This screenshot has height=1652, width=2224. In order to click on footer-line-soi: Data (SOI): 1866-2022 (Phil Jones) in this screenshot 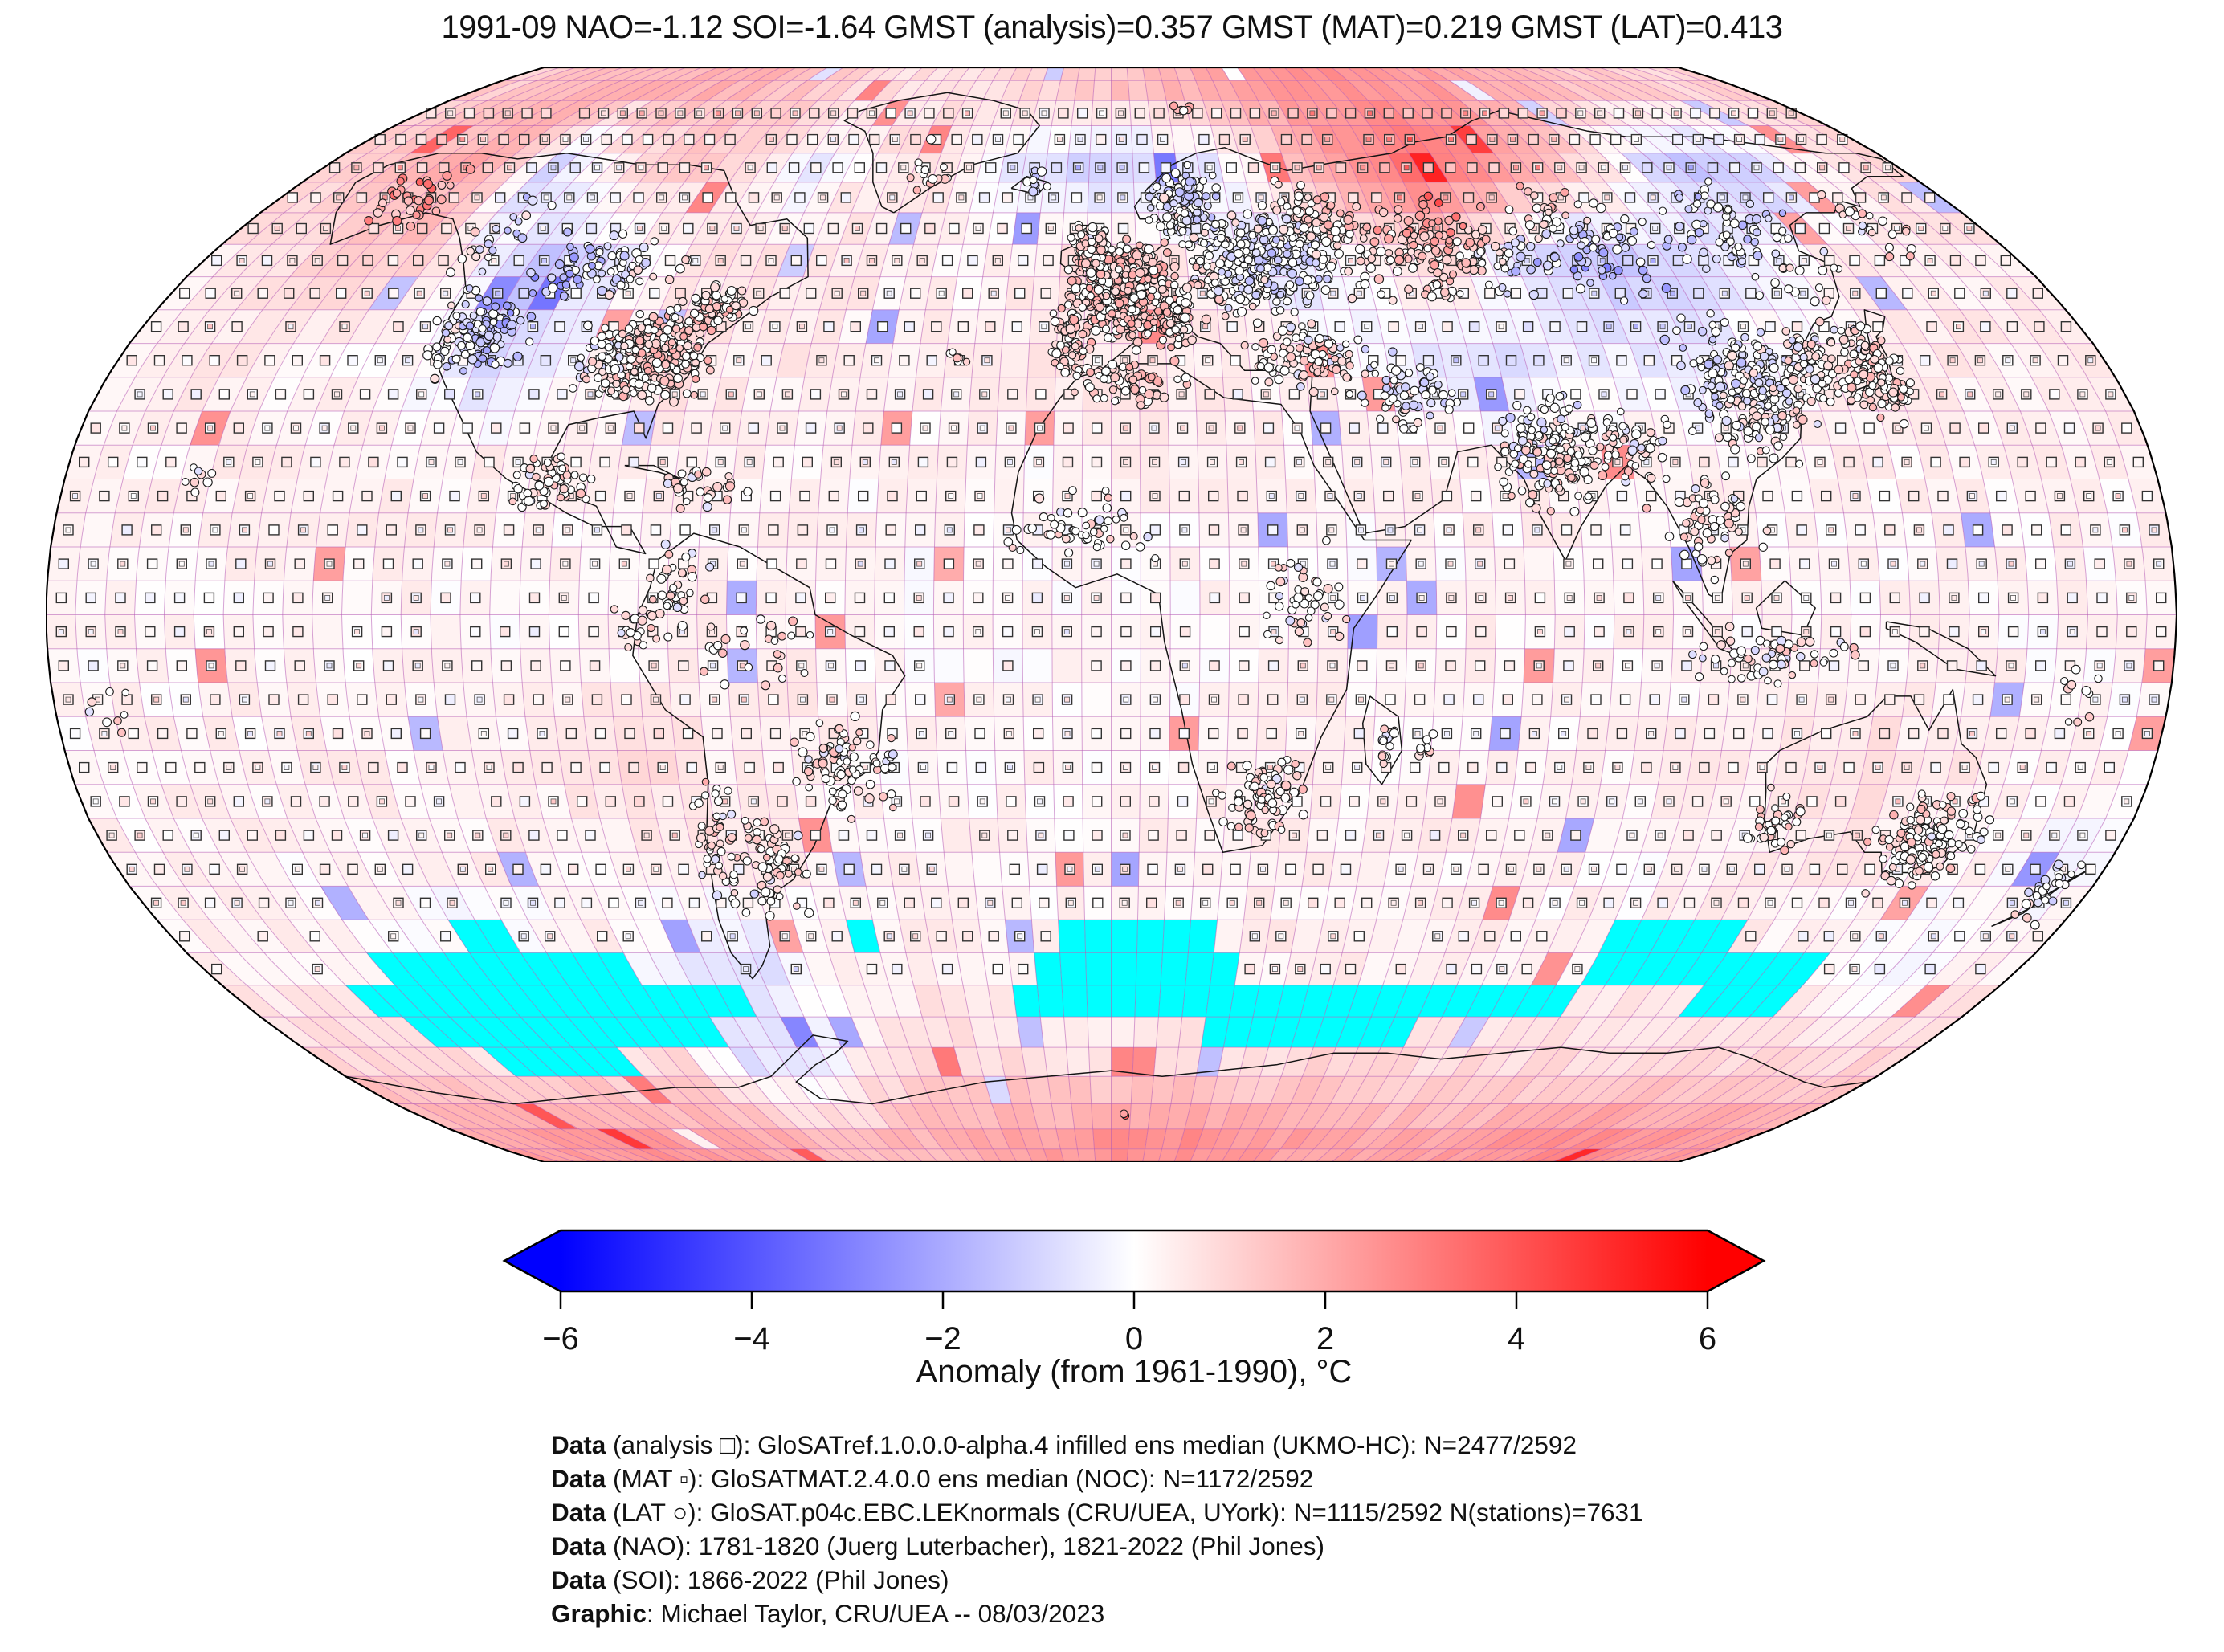, I will do `click(1097, 1580)`.